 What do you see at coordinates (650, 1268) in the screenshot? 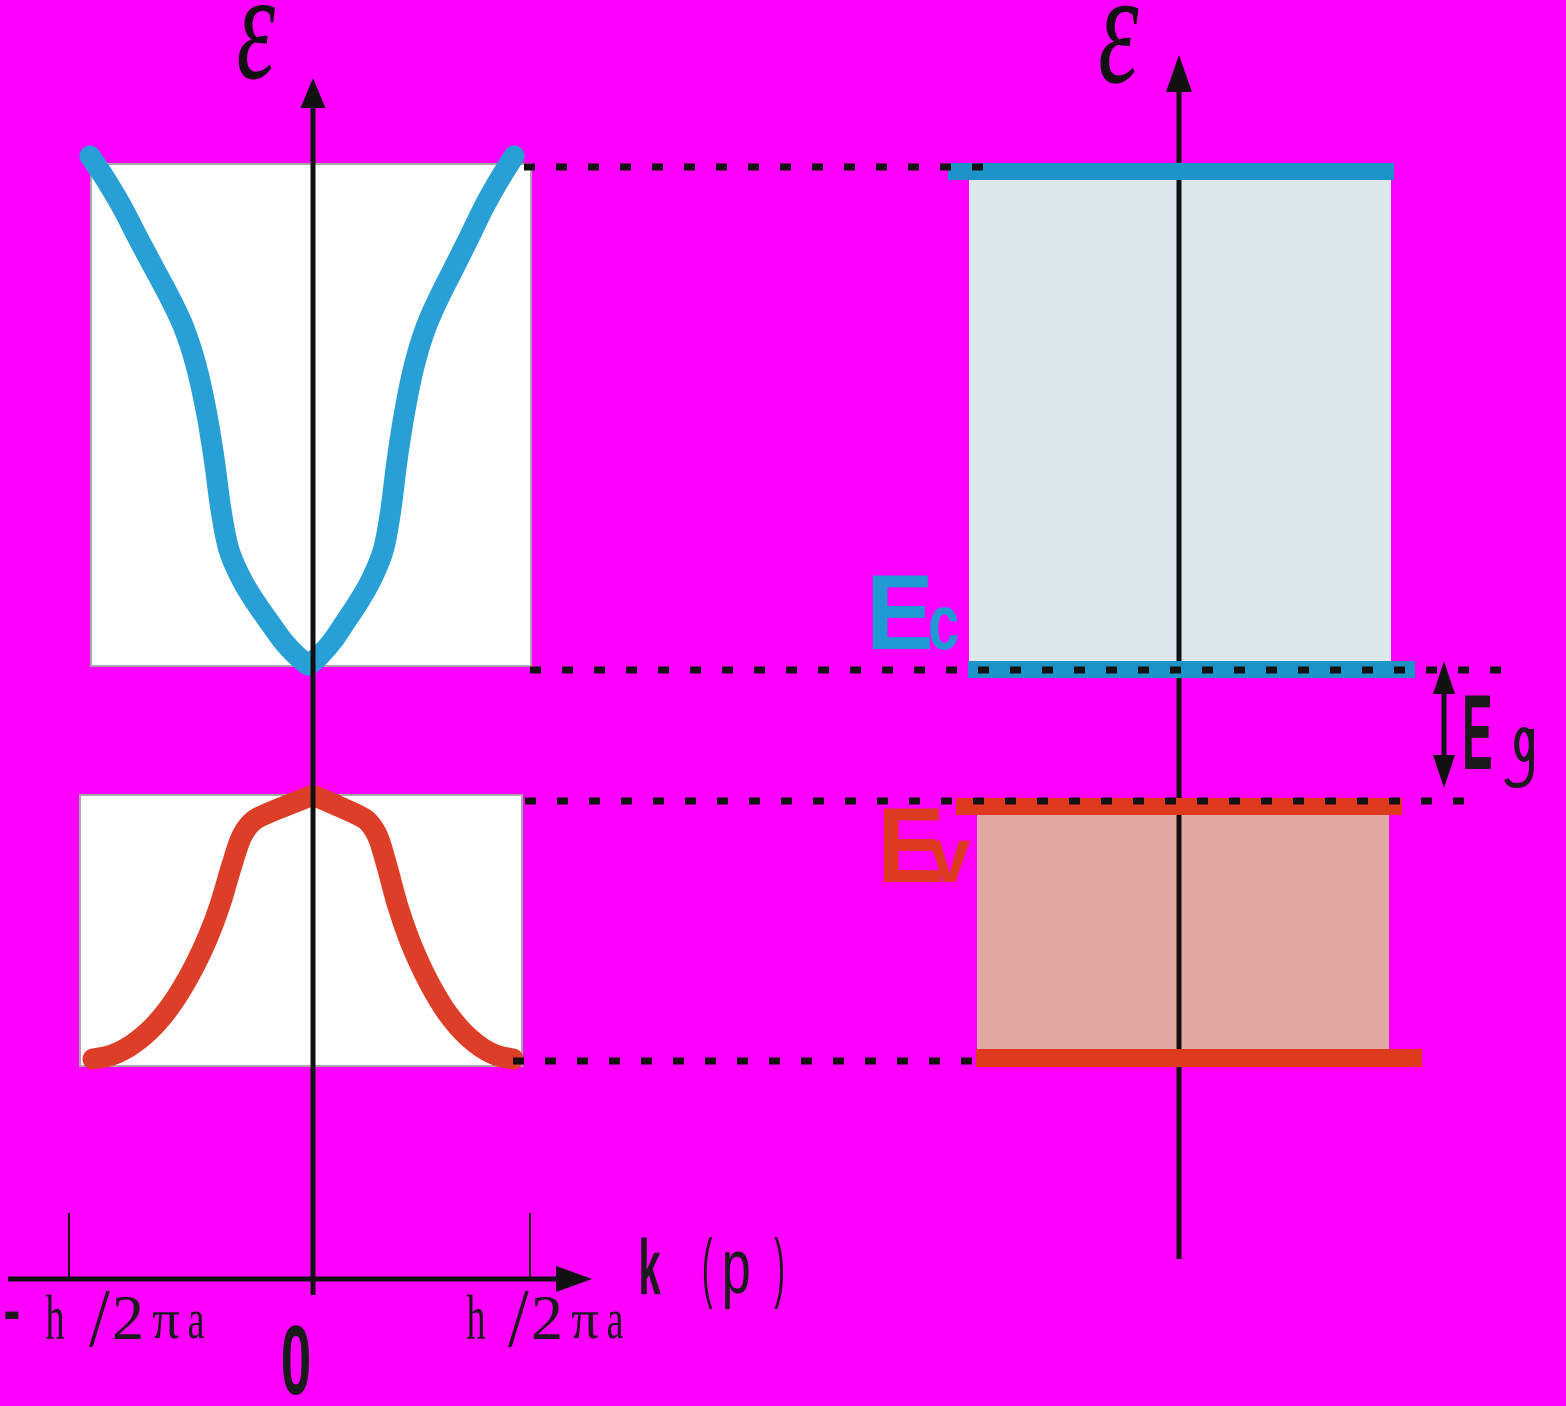
I see `svg-text: k` at bounding box center [650, 1268].